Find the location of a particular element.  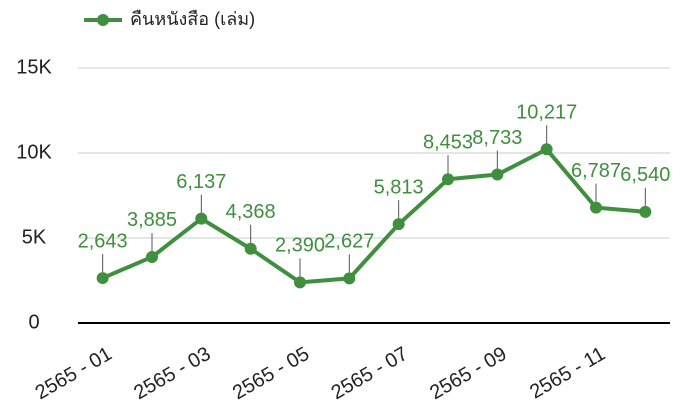

x-tick-label: 2565 - 03 is located at coordinates (172, 373).